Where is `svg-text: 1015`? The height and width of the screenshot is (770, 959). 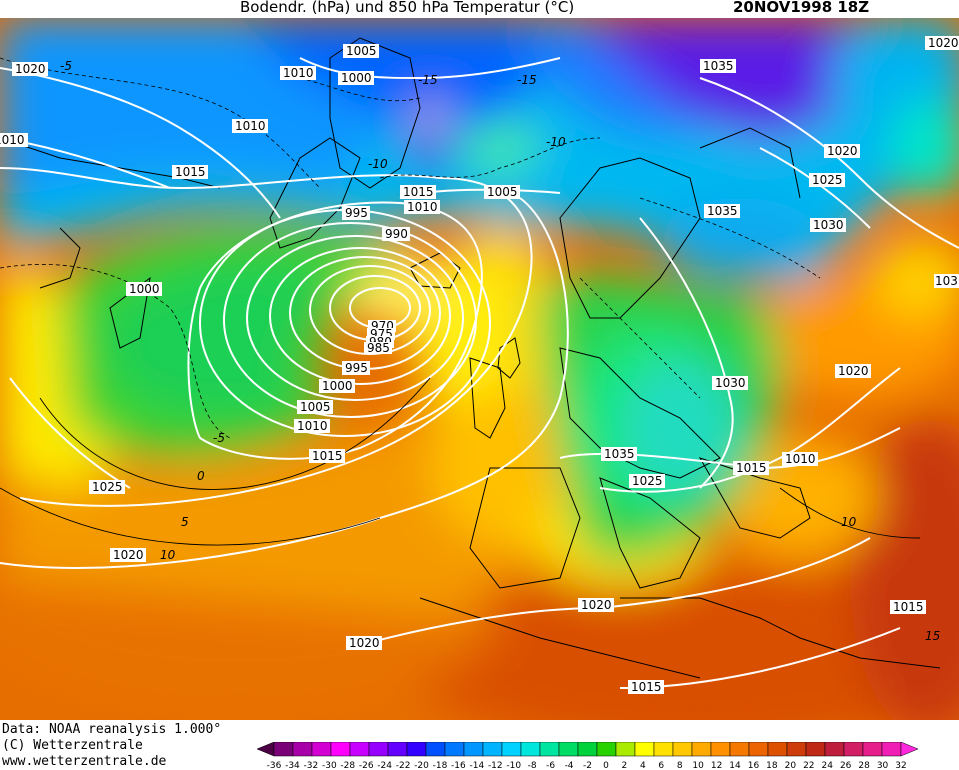
svg-text: 1015 is located at coordinates (418, 192).